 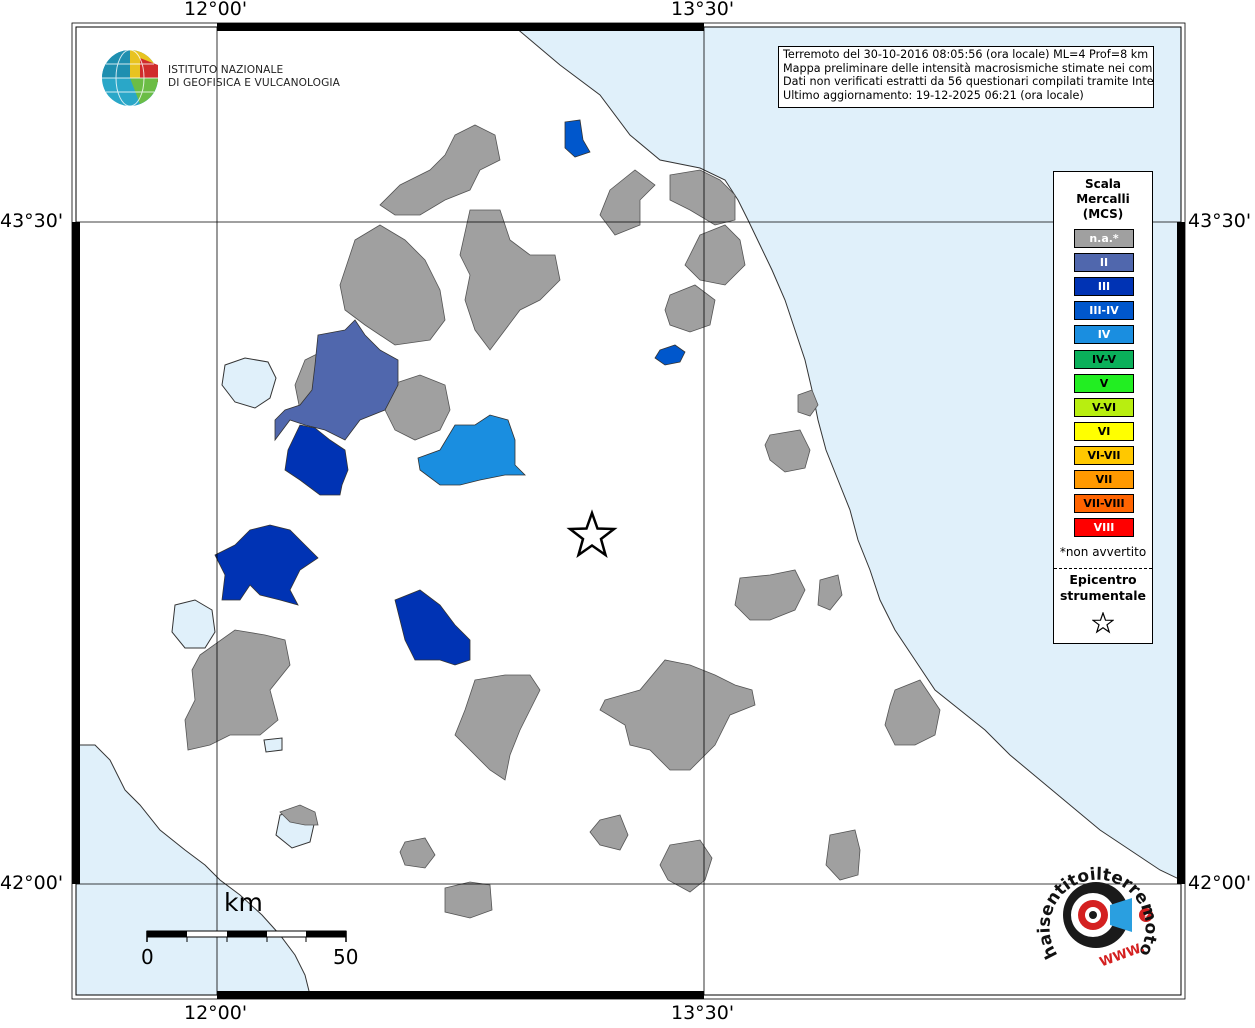 I want to click on legend-note: *non avvertito, so click(x=1103, y=552).